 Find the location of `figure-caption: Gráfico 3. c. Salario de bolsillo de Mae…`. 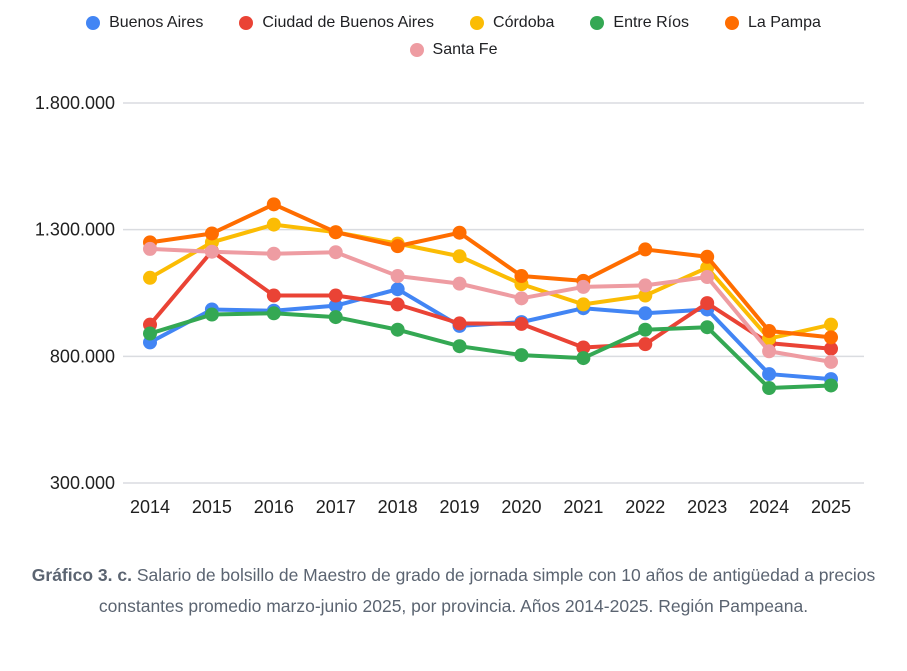

figure-caption: Gráfico 3. c. Salario de bolsillo de Mae… is located at coordinates (453, 591).